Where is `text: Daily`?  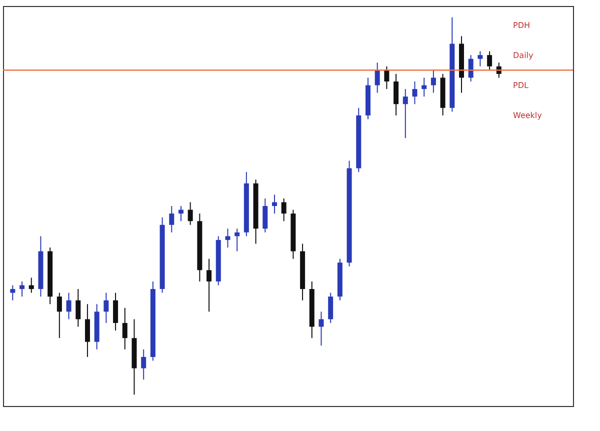
text: Daily is located at coordinates (523, 55).